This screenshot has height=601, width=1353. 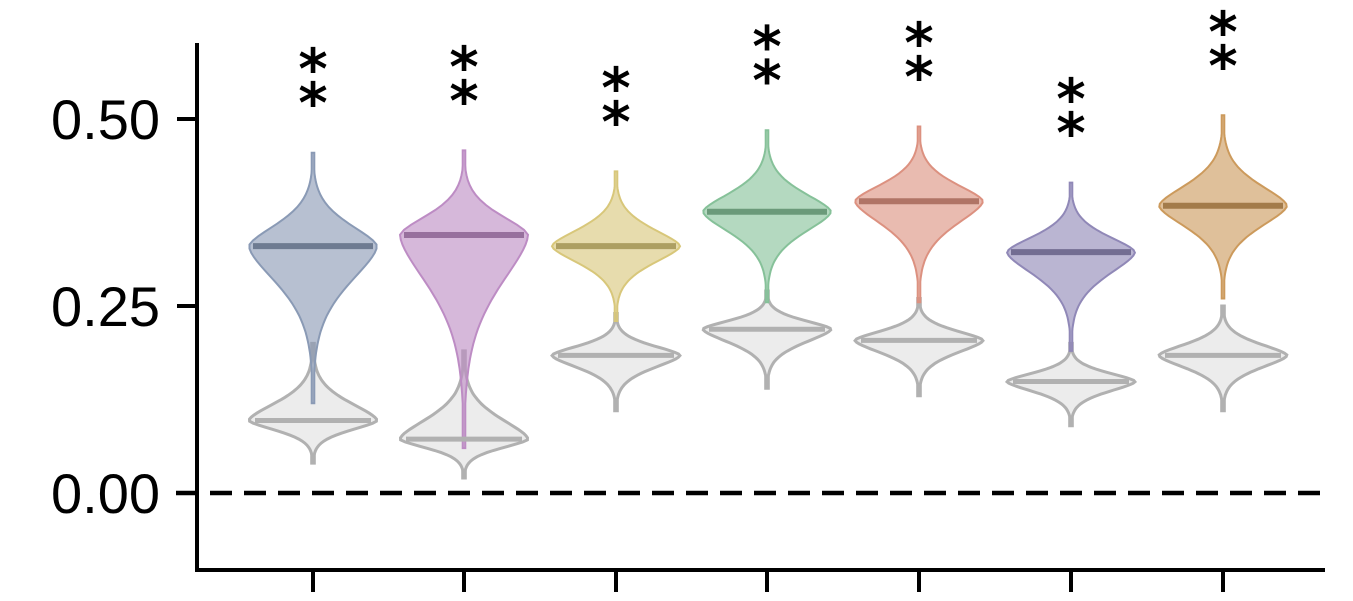 What do you see at coordinates (105, 306) in the screenshot?
I see `y-tick-label: 0.25` at bounding box center [105, 306].